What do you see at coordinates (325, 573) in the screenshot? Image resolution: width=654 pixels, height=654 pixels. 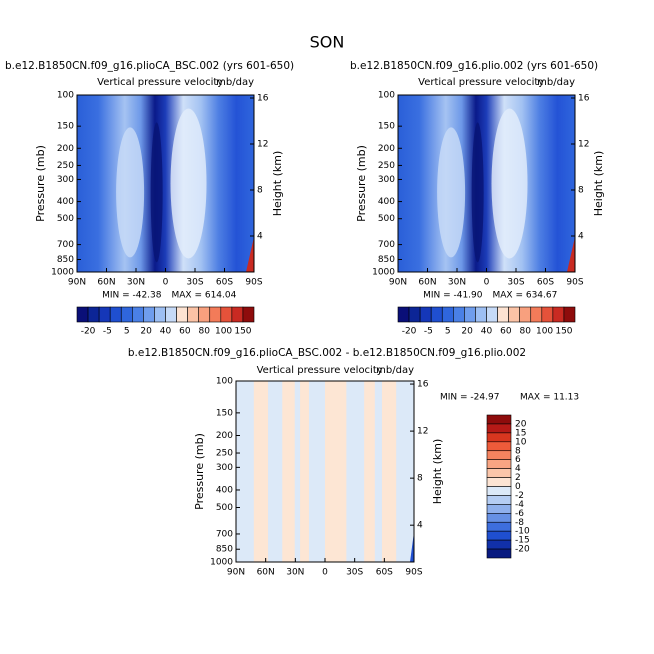 I see `x-tick-label: 0` at bounding box center [325, 573].